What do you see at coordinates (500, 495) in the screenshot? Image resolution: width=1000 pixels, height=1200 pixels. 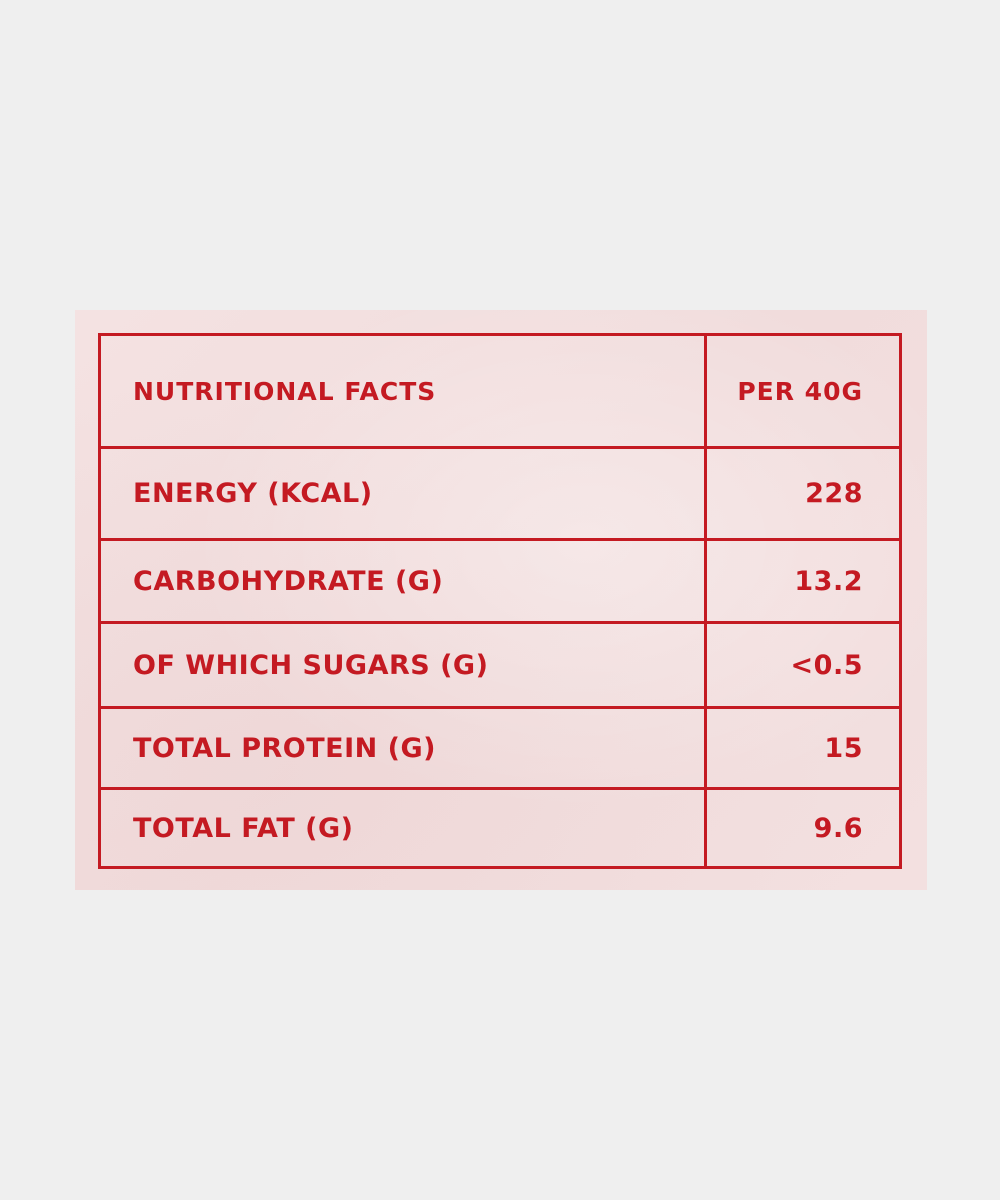 I see `table-row-energy: ENERGY (KCAL) 228` at bounding box center [500, 495].